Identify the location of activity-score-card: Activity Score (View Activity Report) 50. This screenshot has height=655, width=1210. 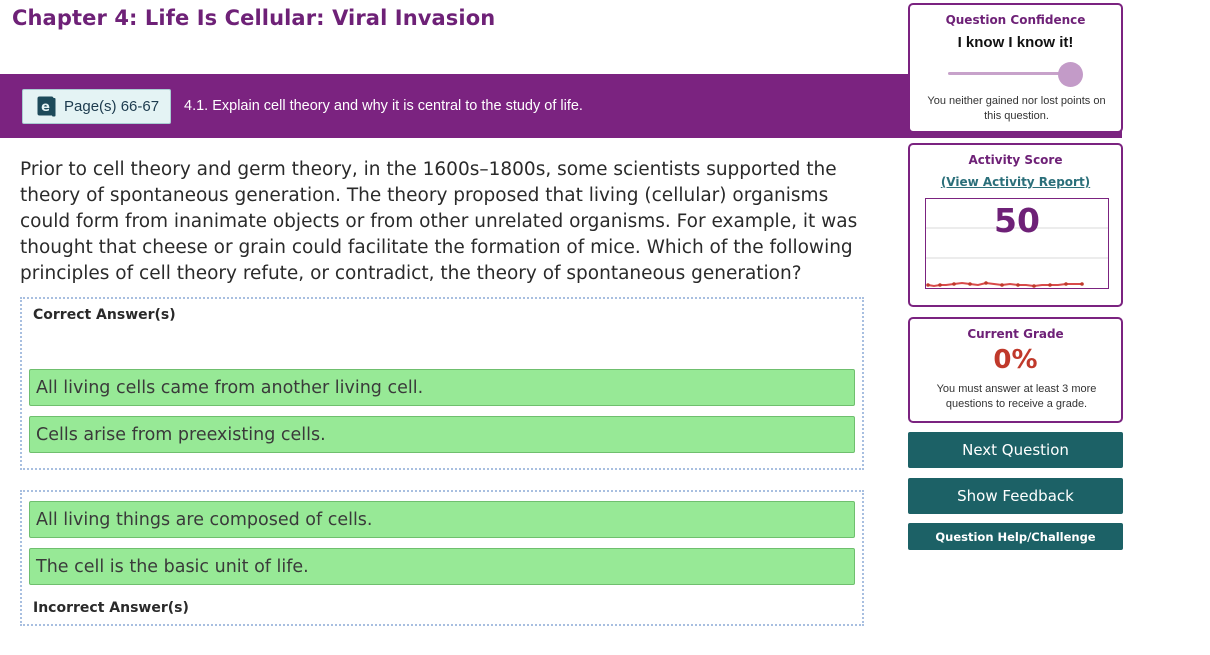
(1015, 225).